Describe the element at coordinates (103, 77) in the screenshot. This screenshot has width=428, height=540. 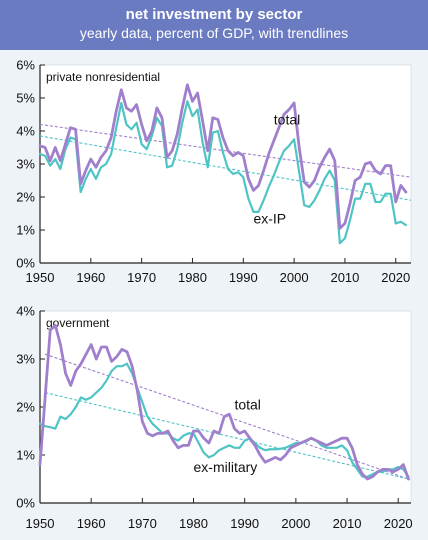
I see `panel-title: private nonresidential` at that location.